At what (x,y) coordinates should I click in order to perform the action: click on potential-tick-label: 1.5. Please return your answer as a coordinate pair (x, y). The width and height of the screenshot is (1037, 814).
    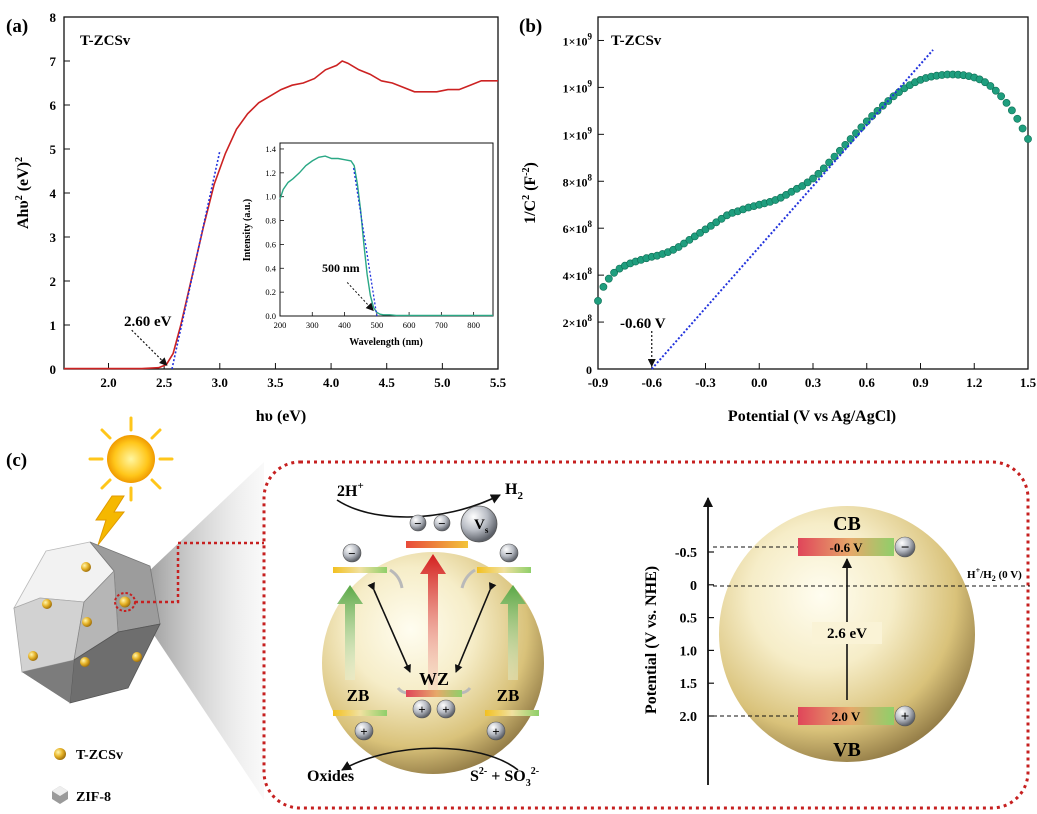
    Looking at the image, I should click on (689, 684).